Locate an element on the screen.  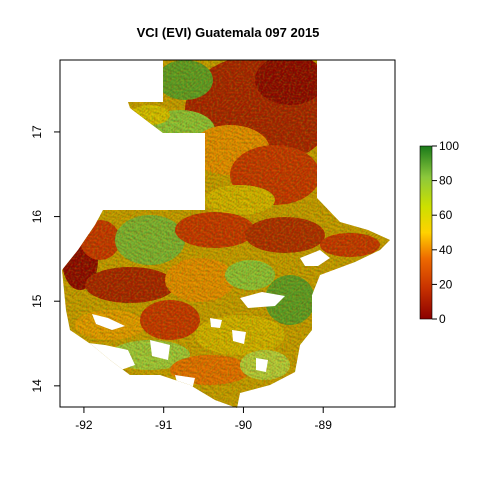
y-tick-label: 17 is located at coordinates (37, 132).